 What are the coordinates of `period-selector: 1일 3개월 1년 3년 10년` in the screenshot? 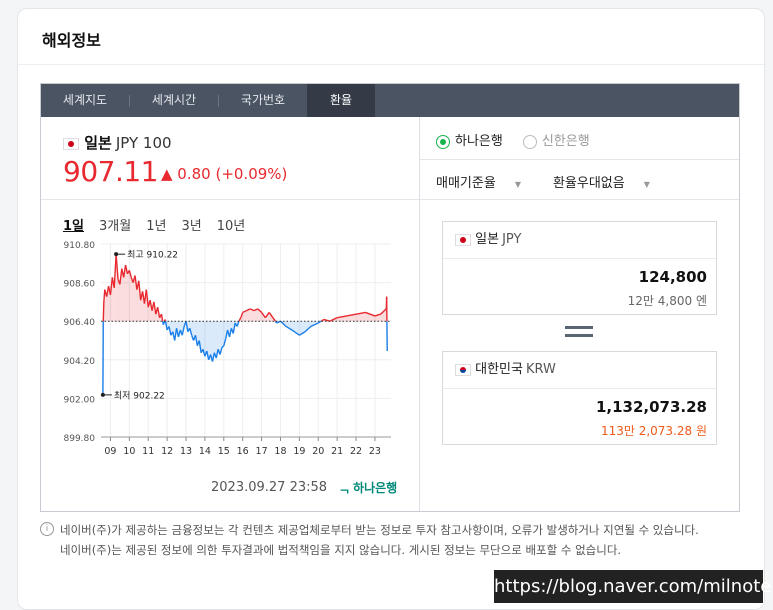 It's located at (161, 224).